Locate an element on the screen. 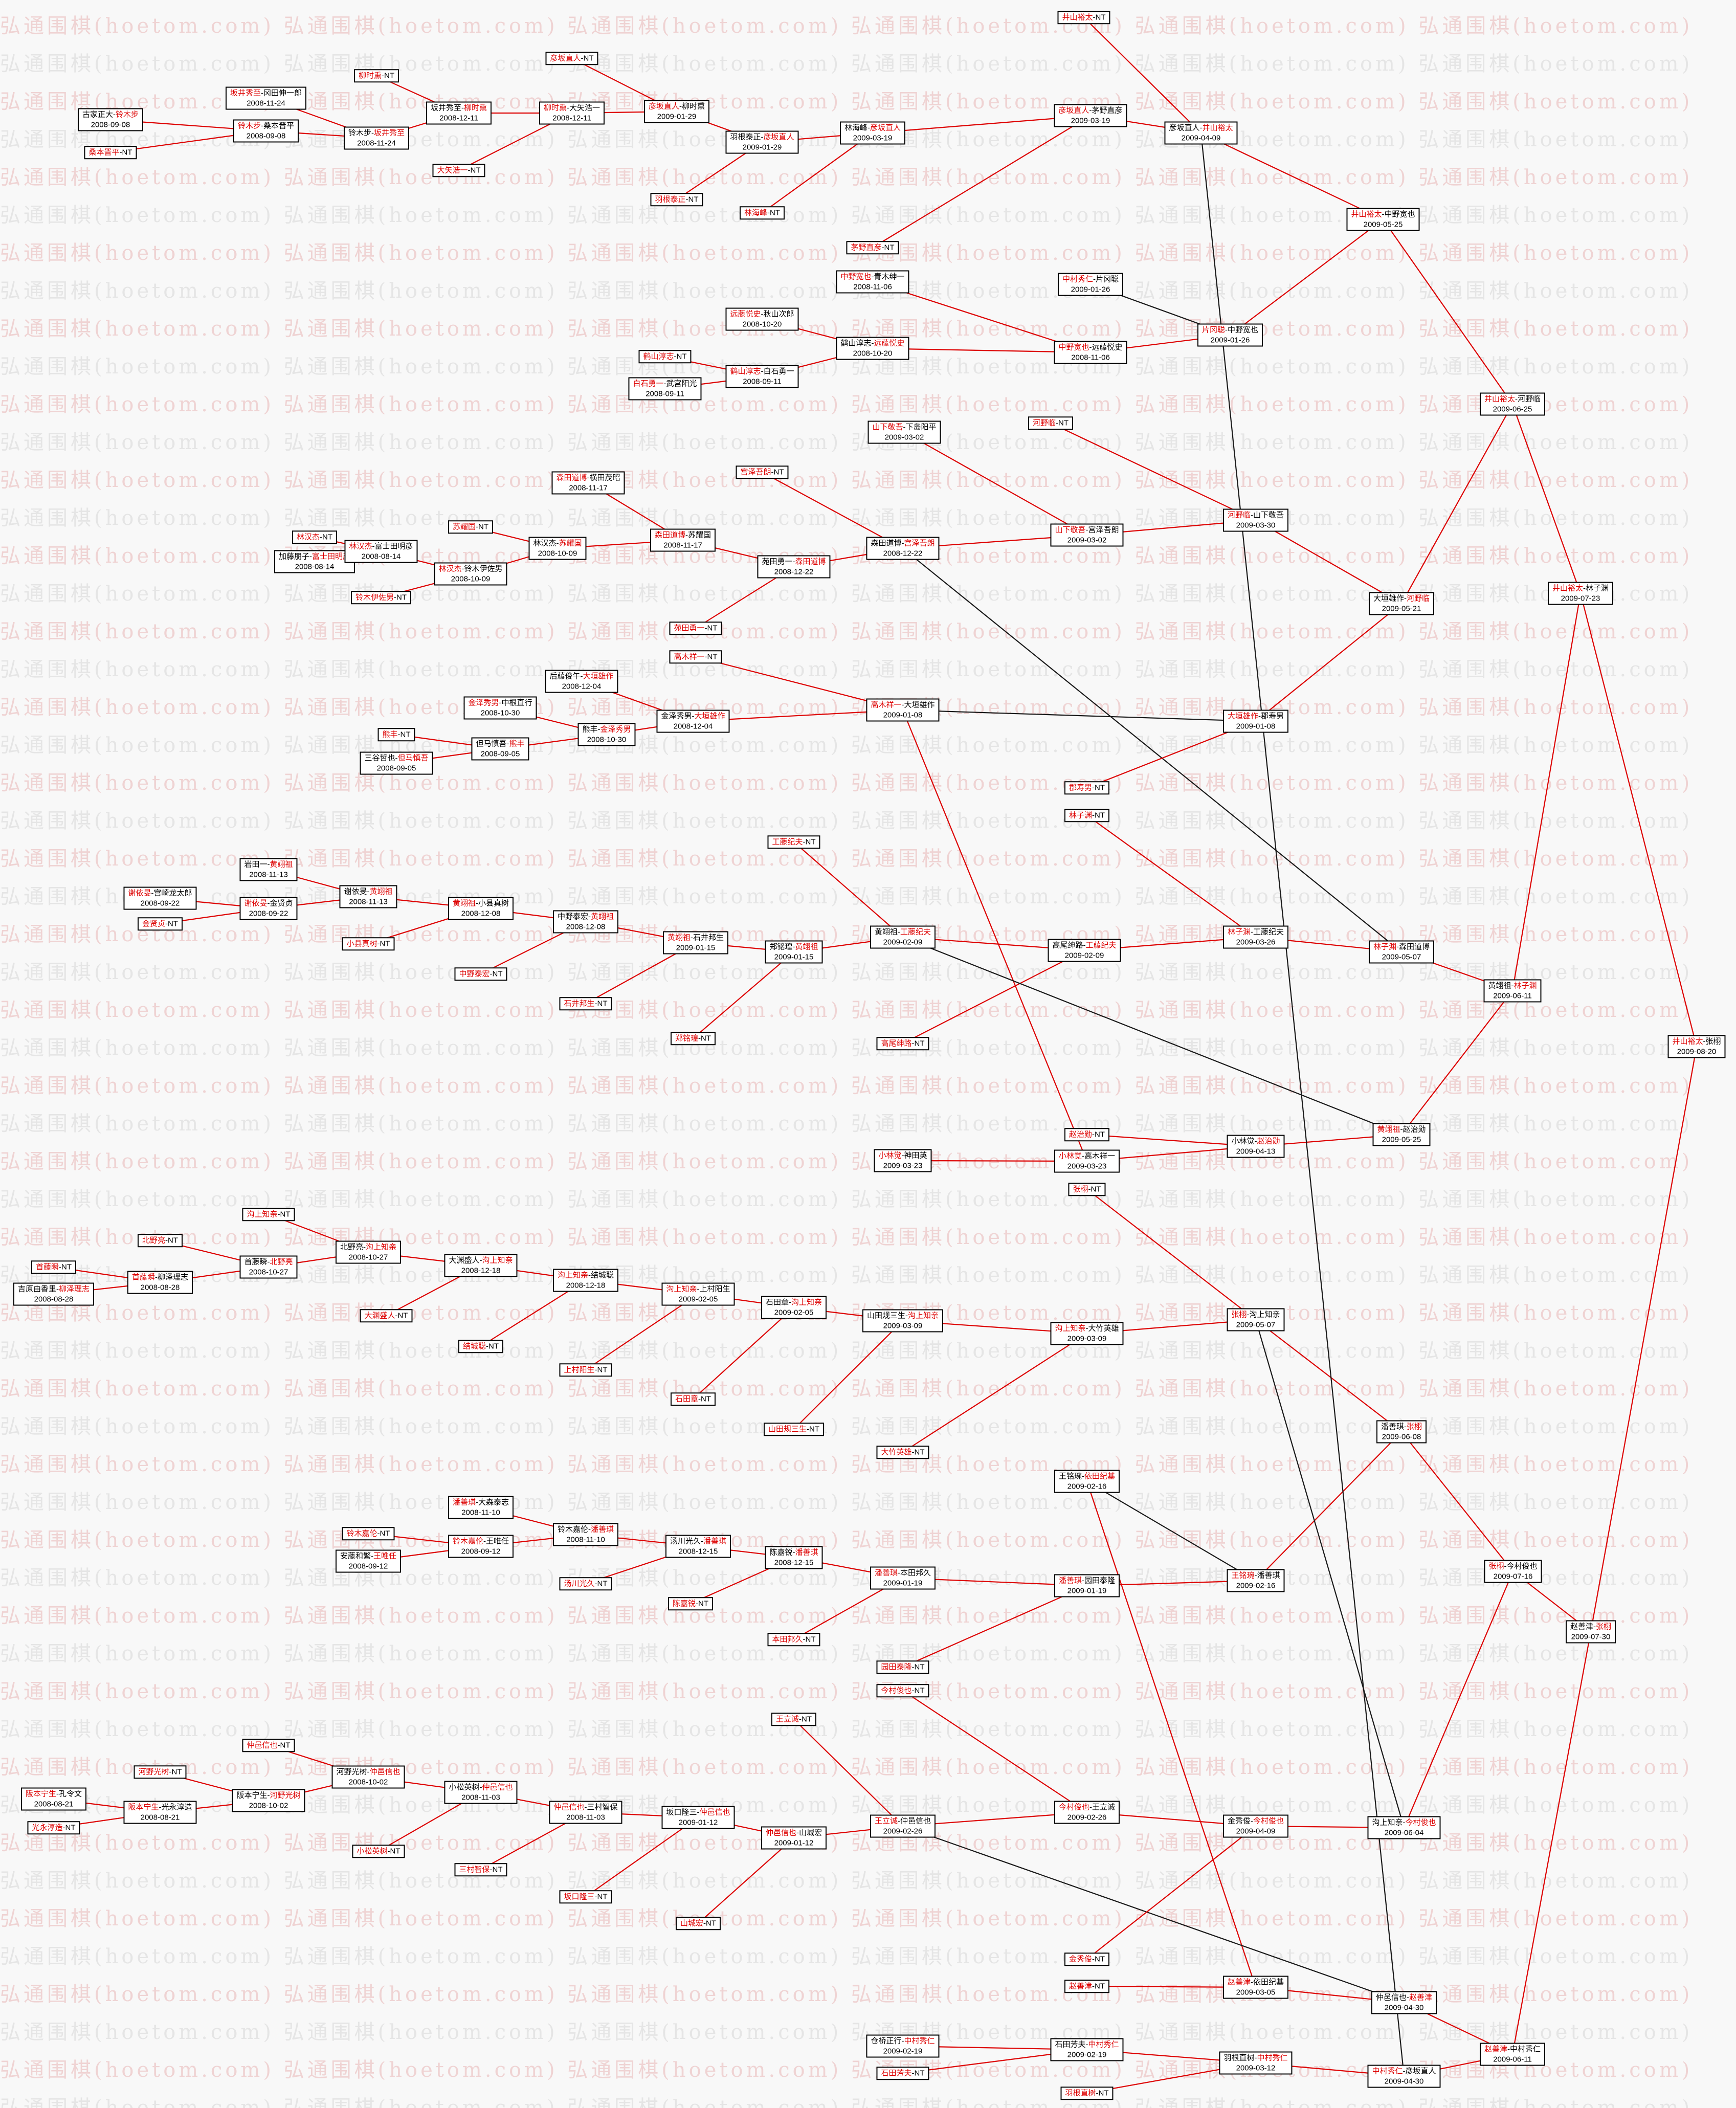 The image size is (1736, 2108). player-1: 郡寿男 is located at coordinates (1081, 787).